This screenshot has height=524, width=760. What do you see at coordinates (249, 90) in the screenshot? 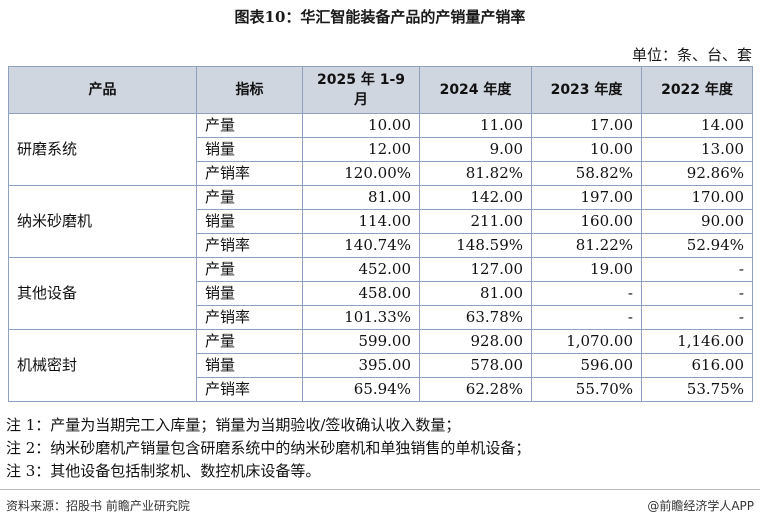
I see `col-header-metric: 指标` at bounding box center [249, 90].